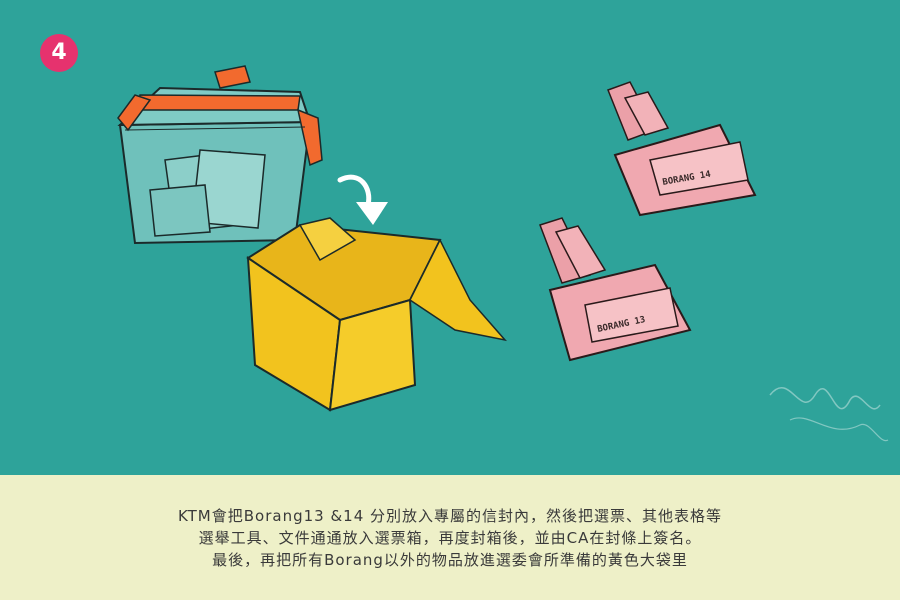  Describe the element at coordinates (377, 314) in the screenshot. I see `yellow-bag` at that location.